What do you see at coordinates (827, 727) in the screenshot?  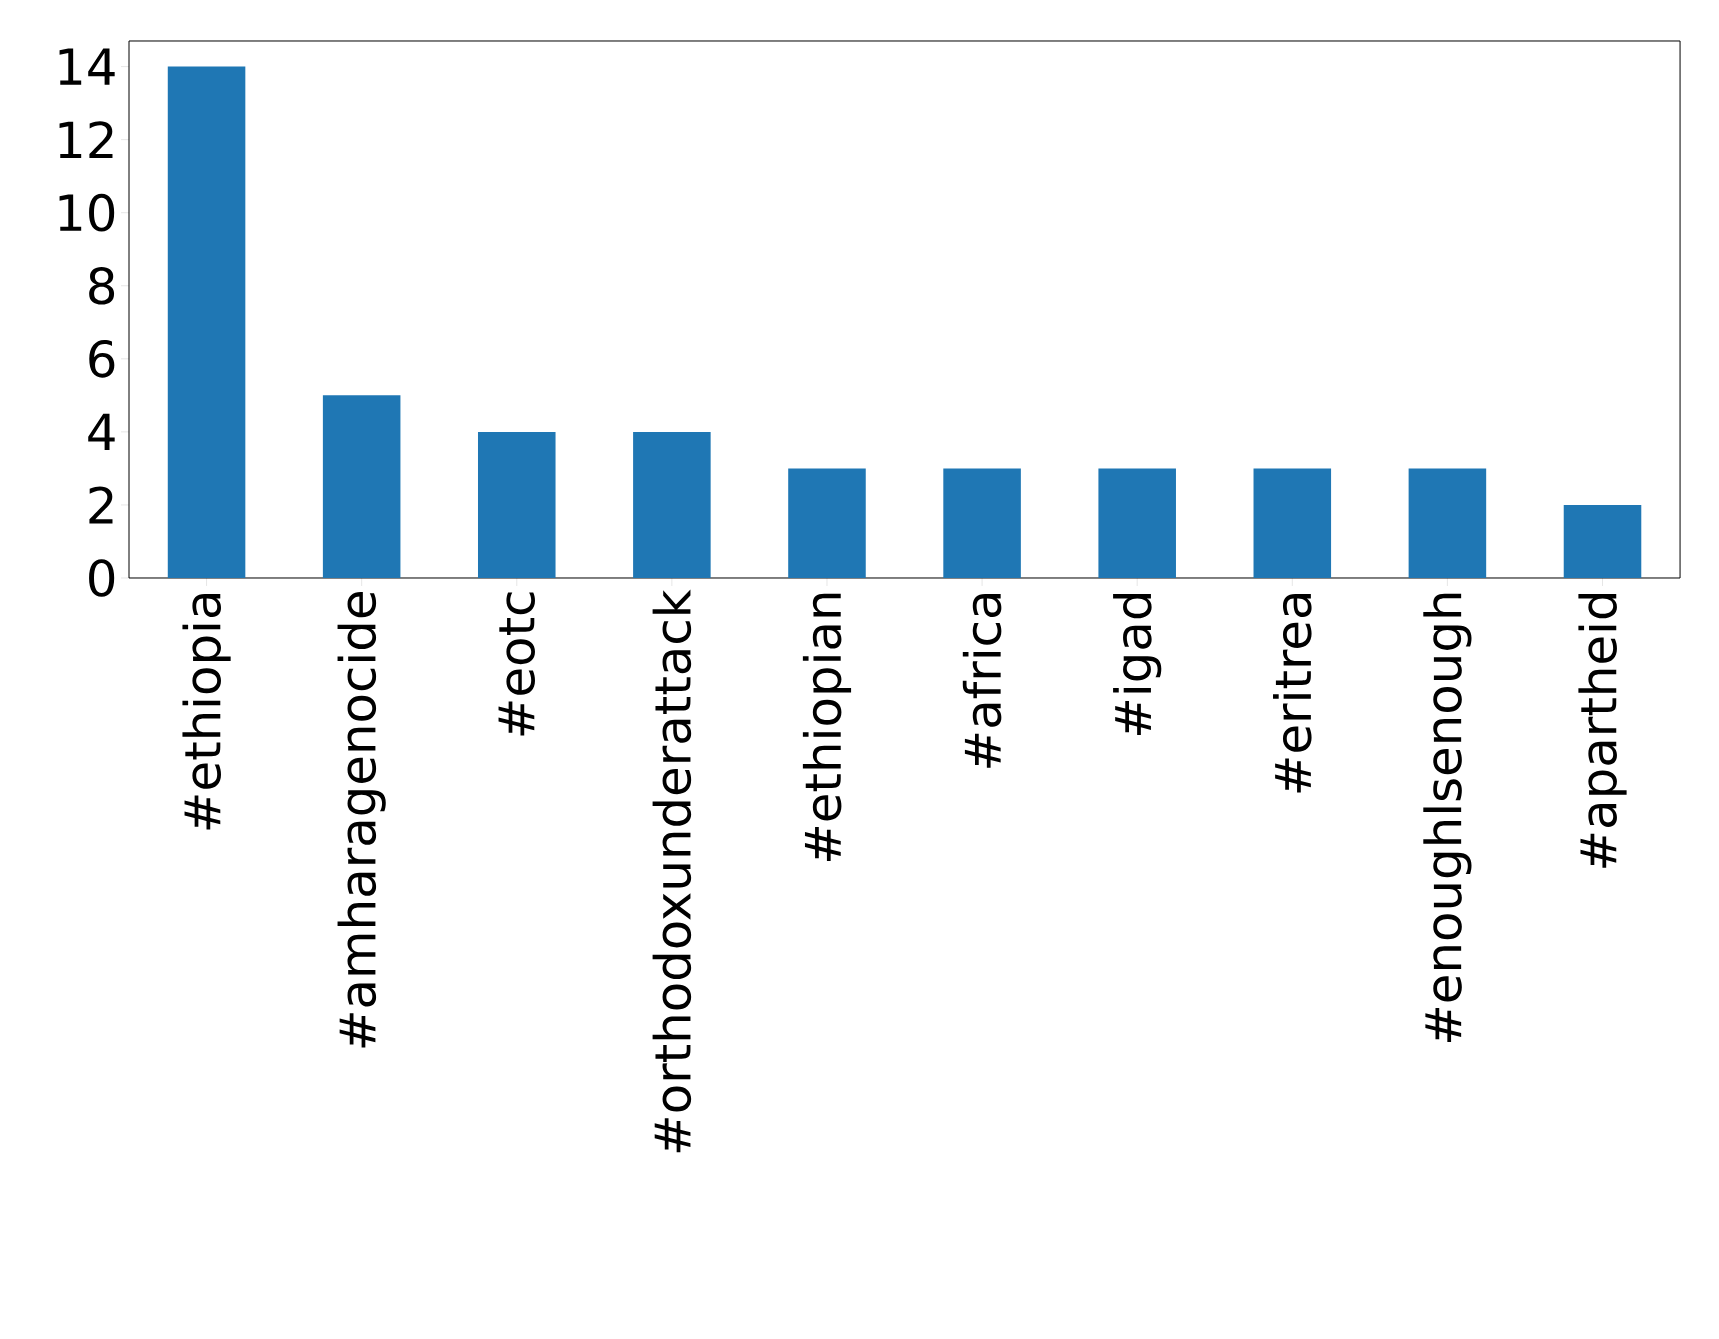 I see `x-tick-label: #ethiopian` at bounding box center [827, 727].